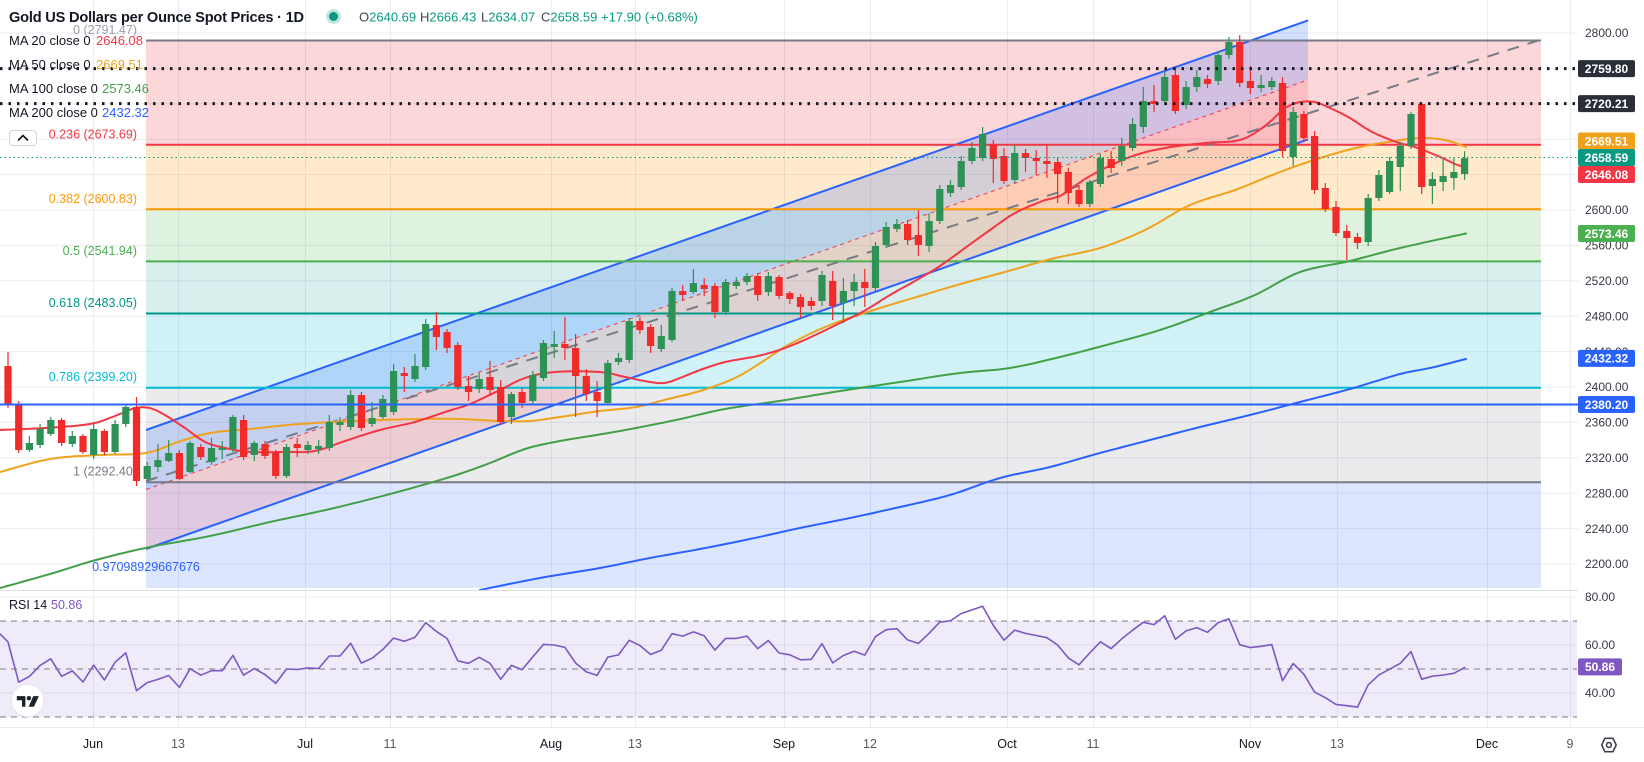 The image size is (1644, 762). What do you see at coordinates (448, 17) in the screenshot?
I see `svg-text: H2666.43` at bounding box center [448, 17].